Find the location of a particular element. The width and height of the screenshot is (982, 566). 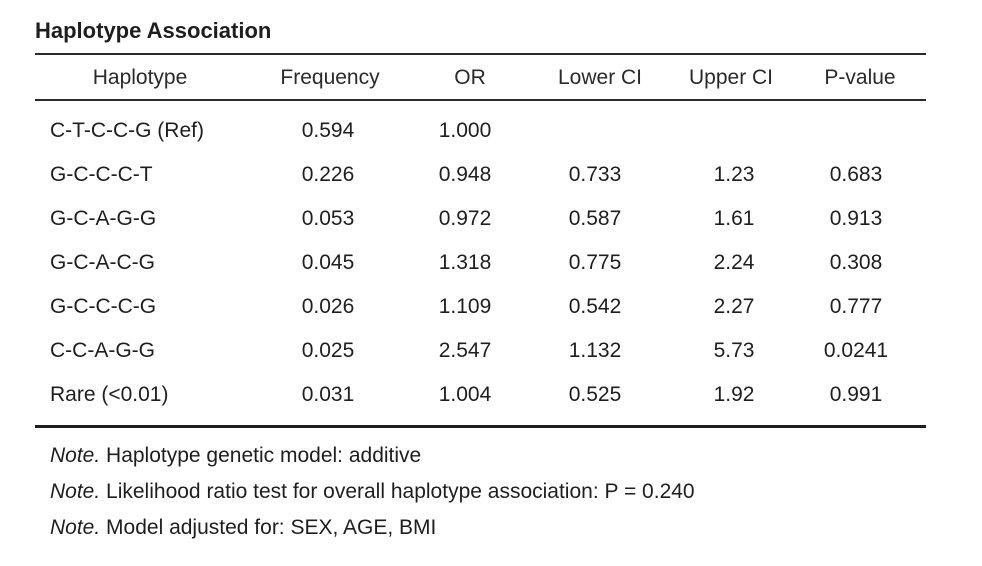

cell-or: 1.000 is located at coordinates (465, 130).